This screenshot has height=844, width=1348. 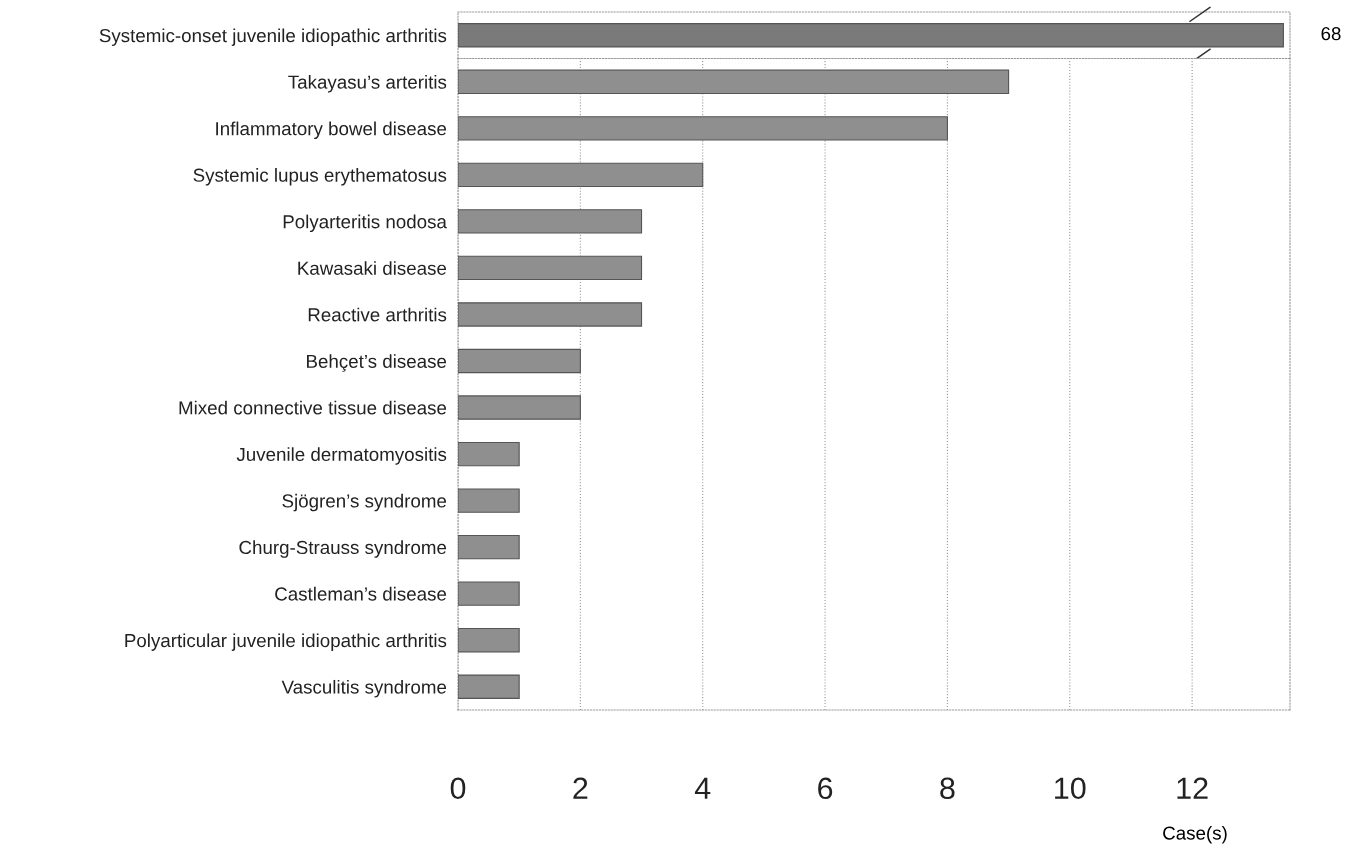 I want to click on y-tick-label: Polyarticular juvenile idiopathic arthritis, so click(x=286, y=642).